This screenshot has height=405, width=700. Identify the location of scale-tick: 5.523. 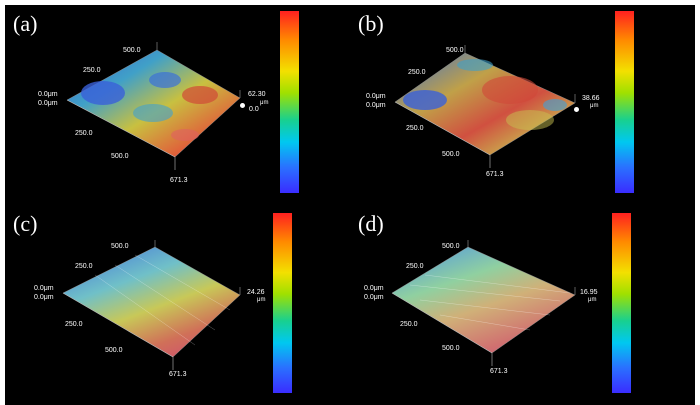
(650, 167).